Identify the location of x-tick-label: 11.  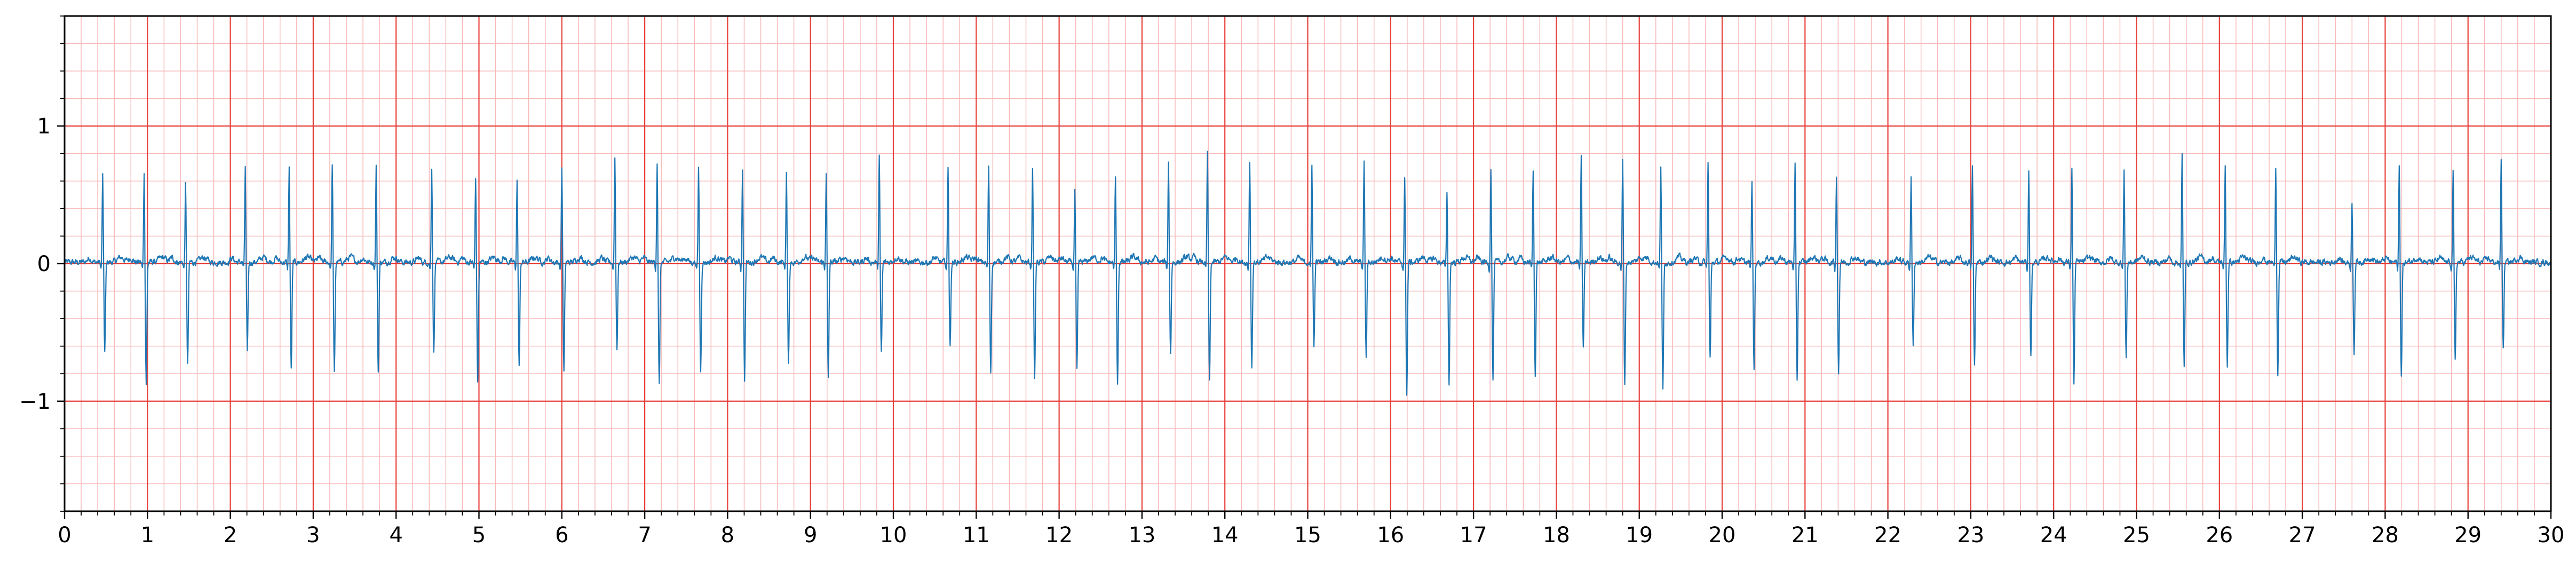
(976, 535).